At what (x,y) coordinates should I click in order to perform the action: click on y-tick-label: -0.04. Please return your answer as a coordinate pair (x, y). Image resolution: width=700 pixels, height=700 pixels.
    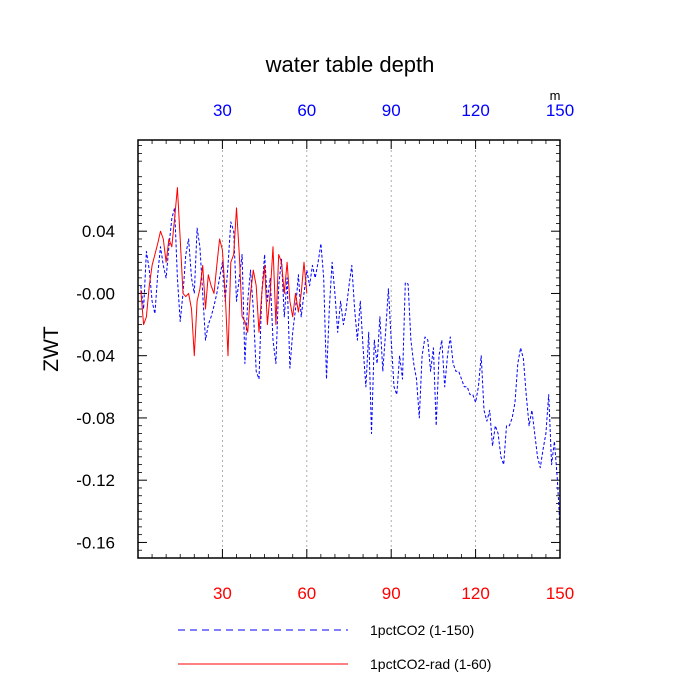
    Looking at the image, I should click on (95, 356).